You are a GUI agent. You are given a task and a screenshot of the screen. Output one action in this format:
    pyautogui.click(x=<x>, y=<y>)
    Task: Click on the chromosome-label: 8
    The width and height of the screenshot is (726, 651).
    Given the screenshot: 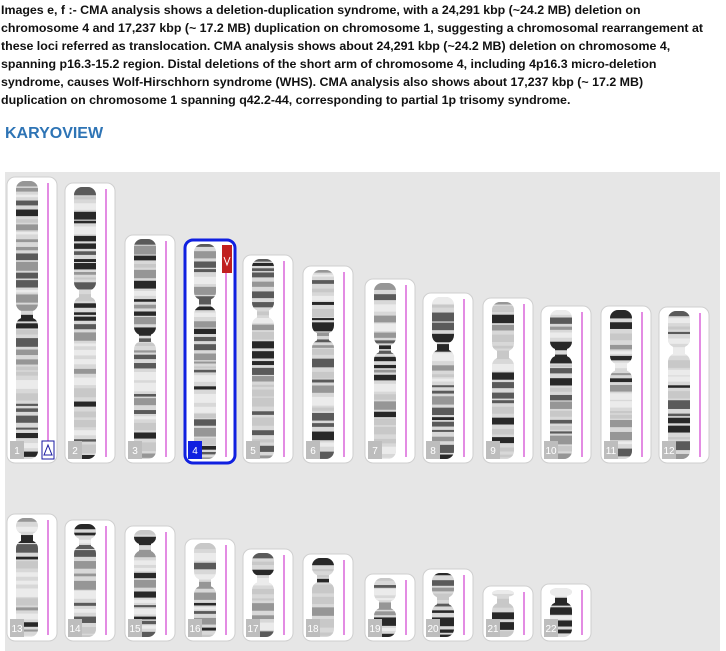 What is the action you would take?
    pyautogui.click(x=433, y=451)
    